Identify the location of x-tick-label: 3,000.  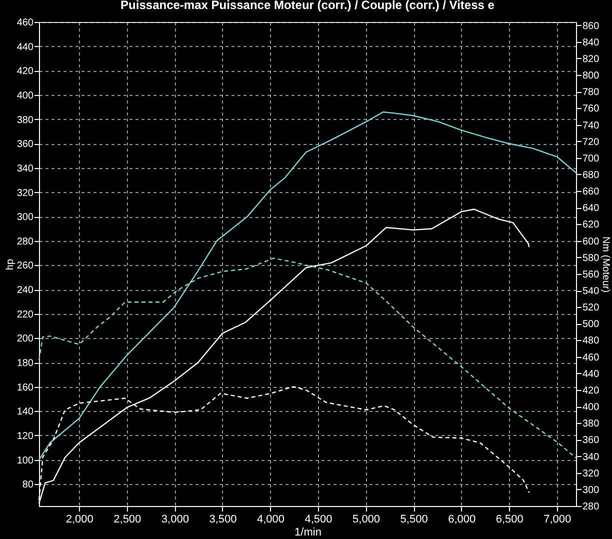
(175, 520).